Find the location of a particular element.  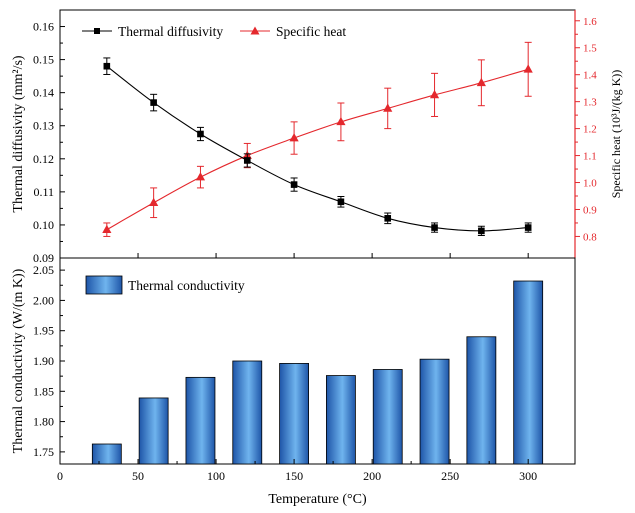

bottom-left-tick-label: 2.00 is located at coordinates (43, 300).